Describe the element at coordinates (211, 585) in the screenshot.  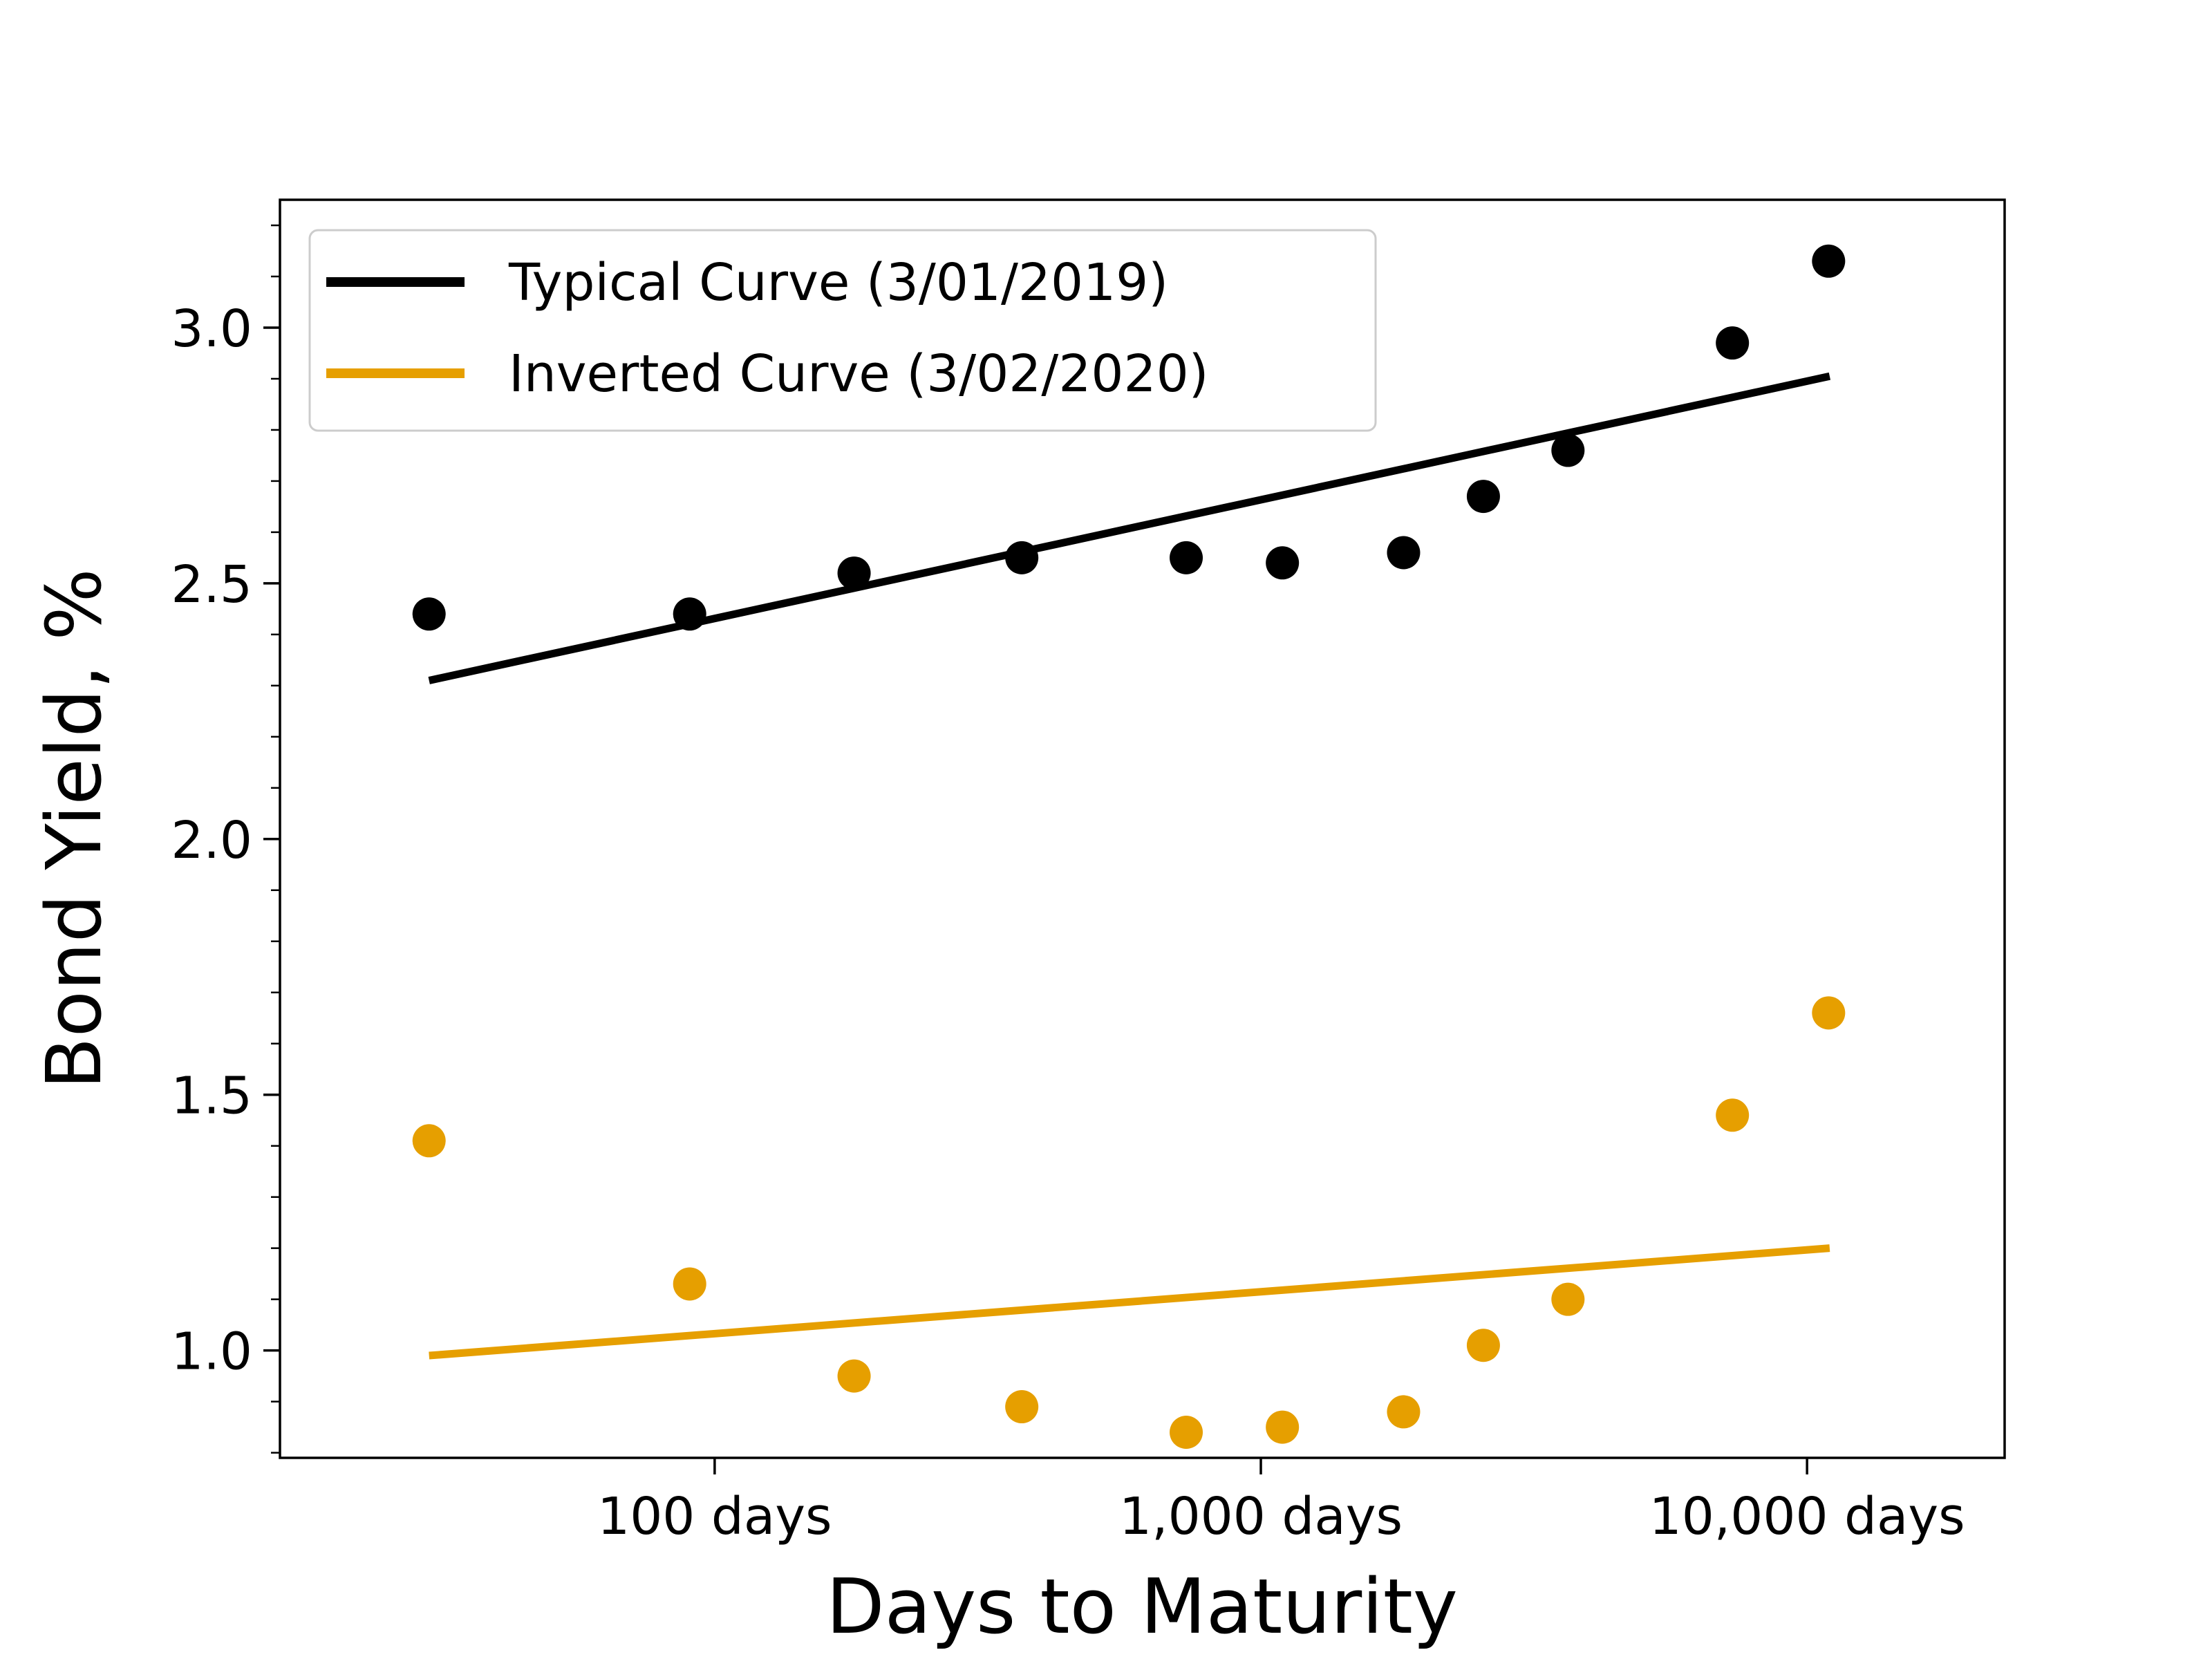
I see `y-tick-label: 2.5` at that location.